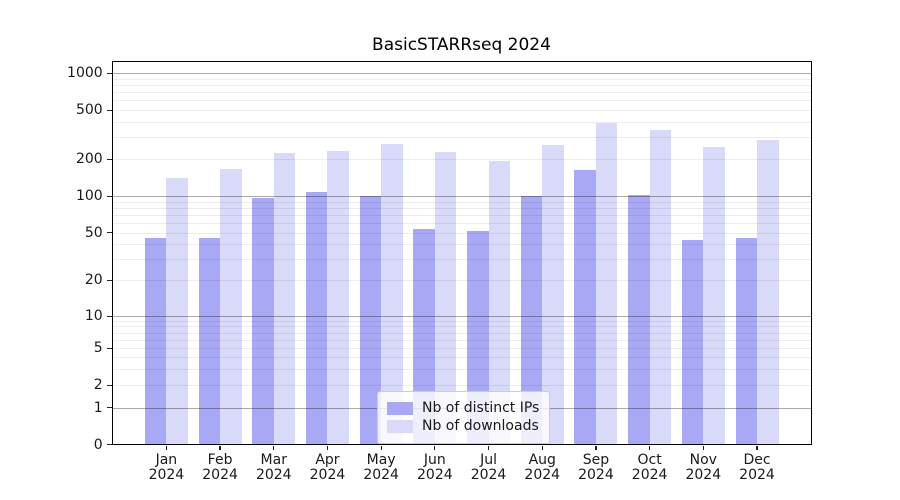 This screenshot has height=500, width=900. What do you see at coordinates (85, 73) in the screenshot?
I see `y-axis-tick-label: 1000` at bounding box center [85, 73].